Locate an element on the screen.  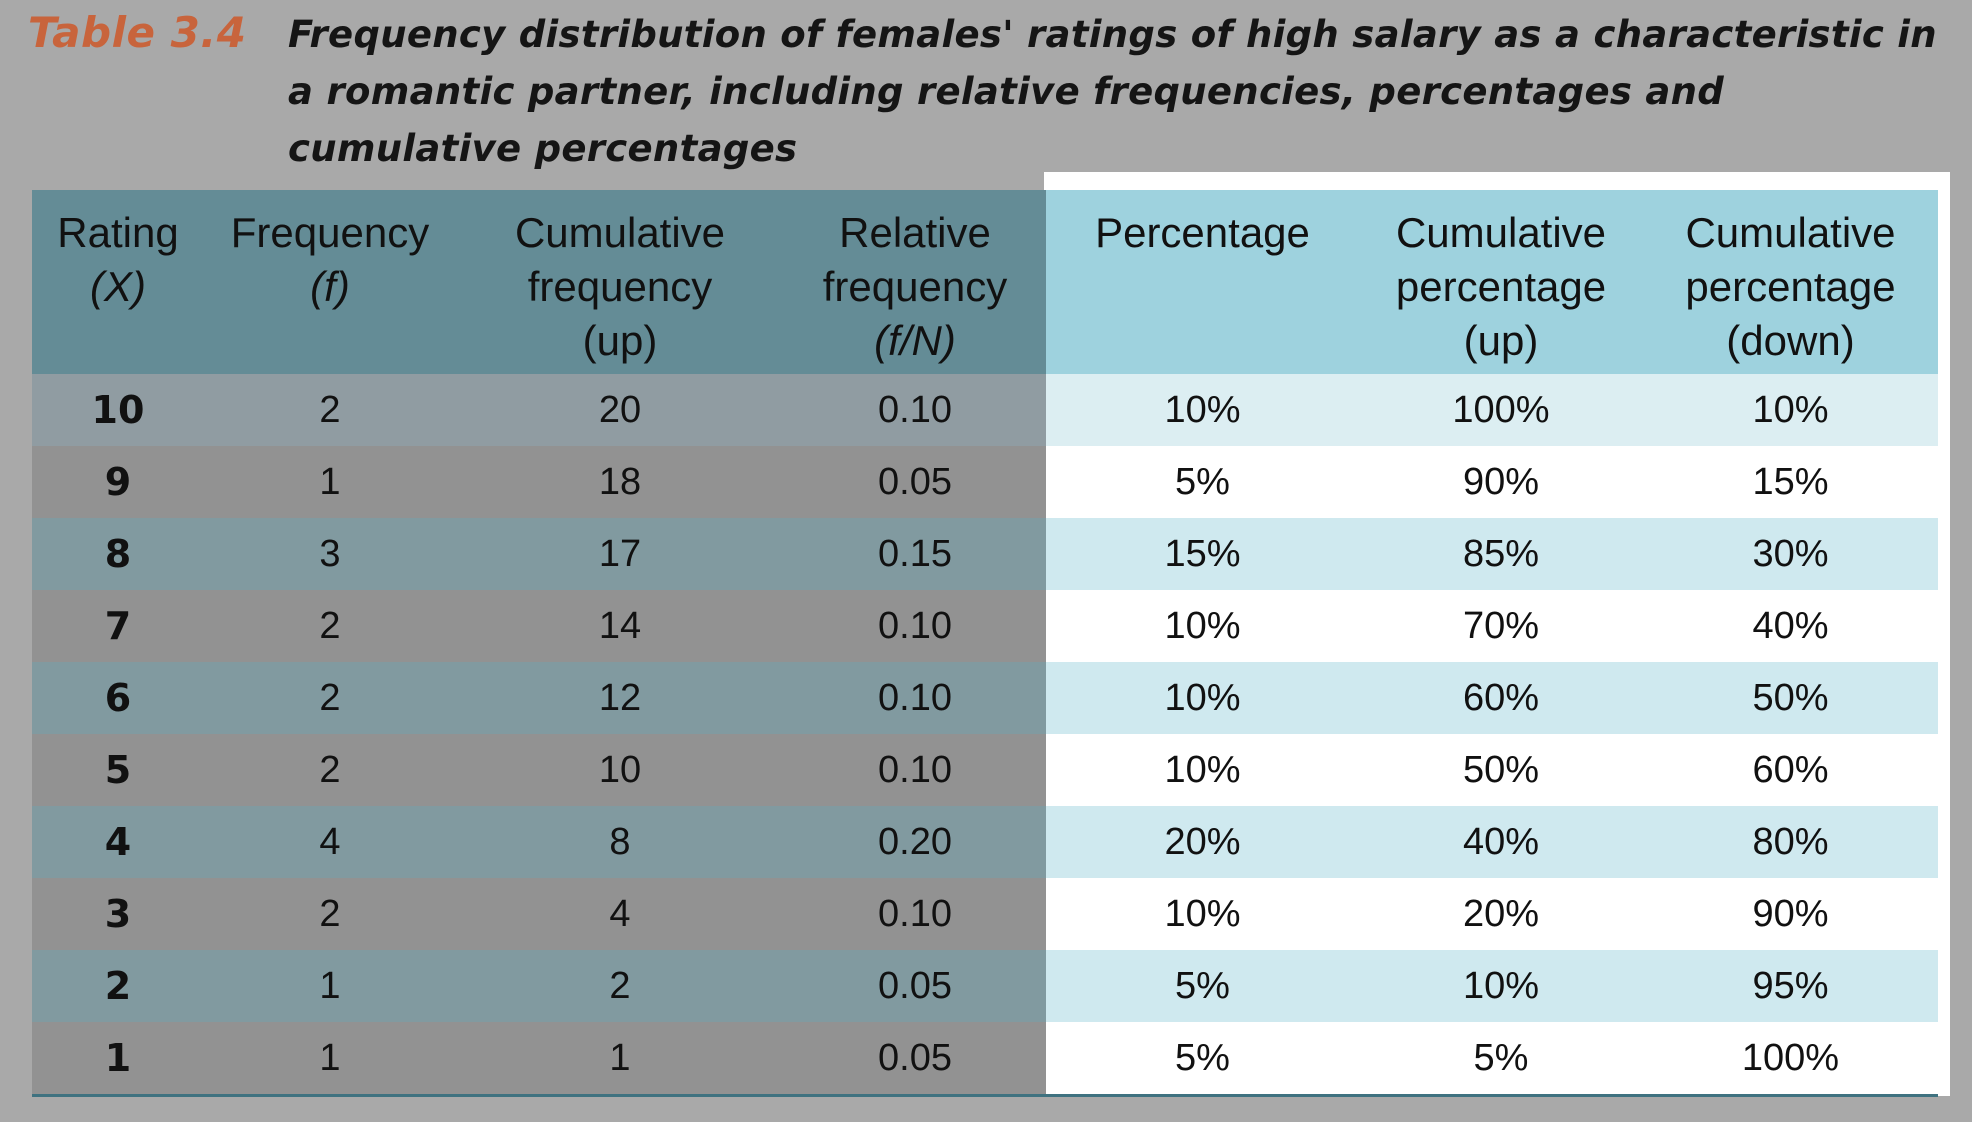
cumulative-frequency-cell: 12 is located at coordinates (620, 698).